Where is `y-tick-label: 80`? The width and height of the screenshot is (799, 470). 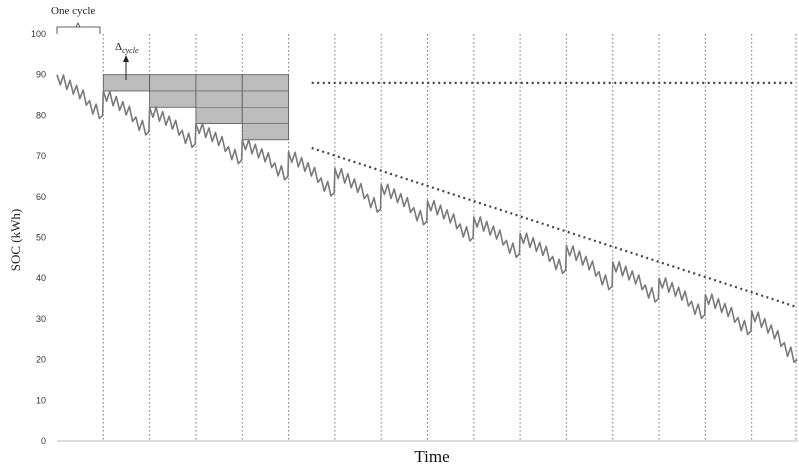 y-tick-label: 80 is located at coordinates (41, 115).